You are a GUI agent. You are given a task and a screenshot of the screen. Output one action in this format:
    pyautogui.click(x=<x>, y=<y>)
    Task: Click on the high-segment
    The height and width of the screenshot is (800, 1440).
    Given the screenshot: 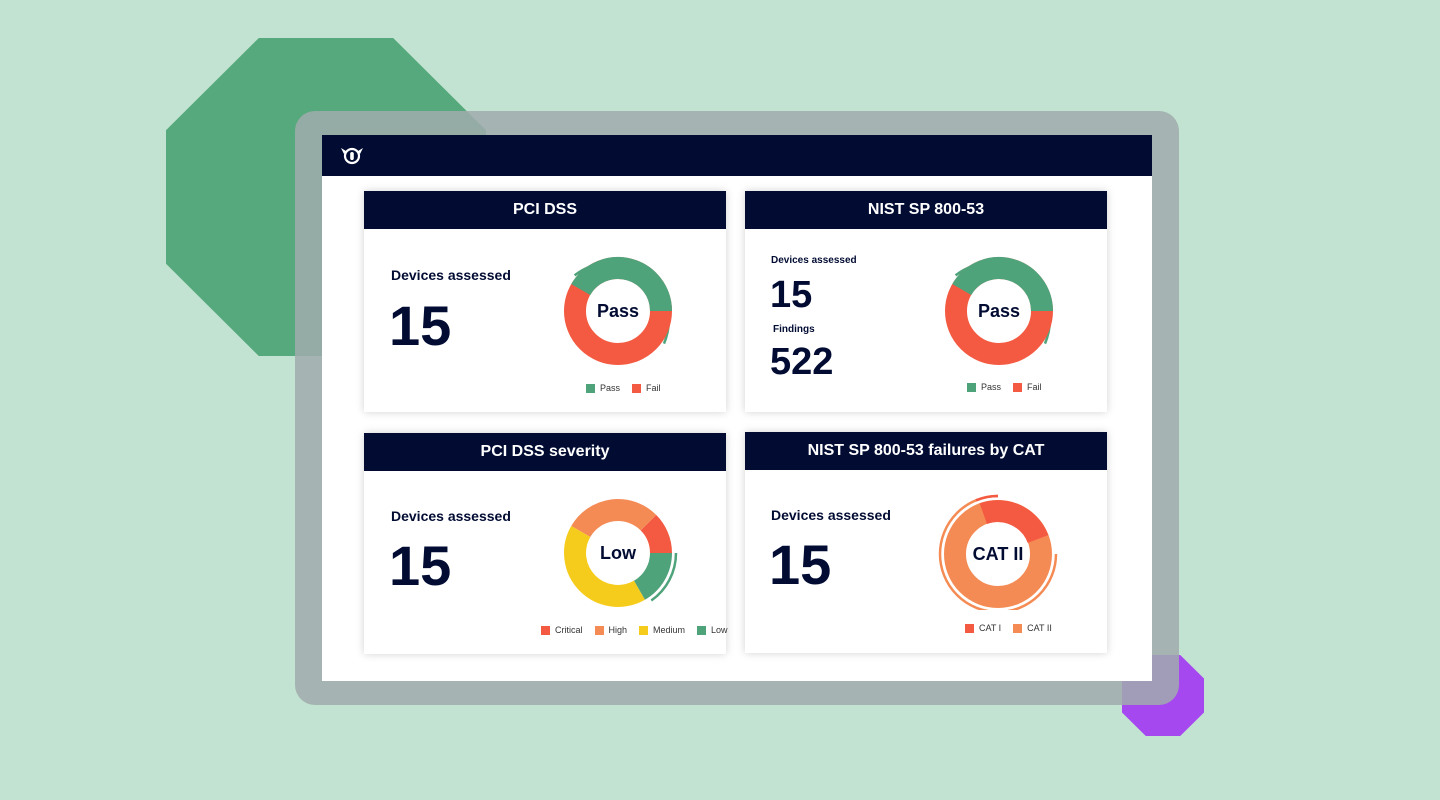 What is the action you would take?
    pyautogui.click(x=614, y=518)
    